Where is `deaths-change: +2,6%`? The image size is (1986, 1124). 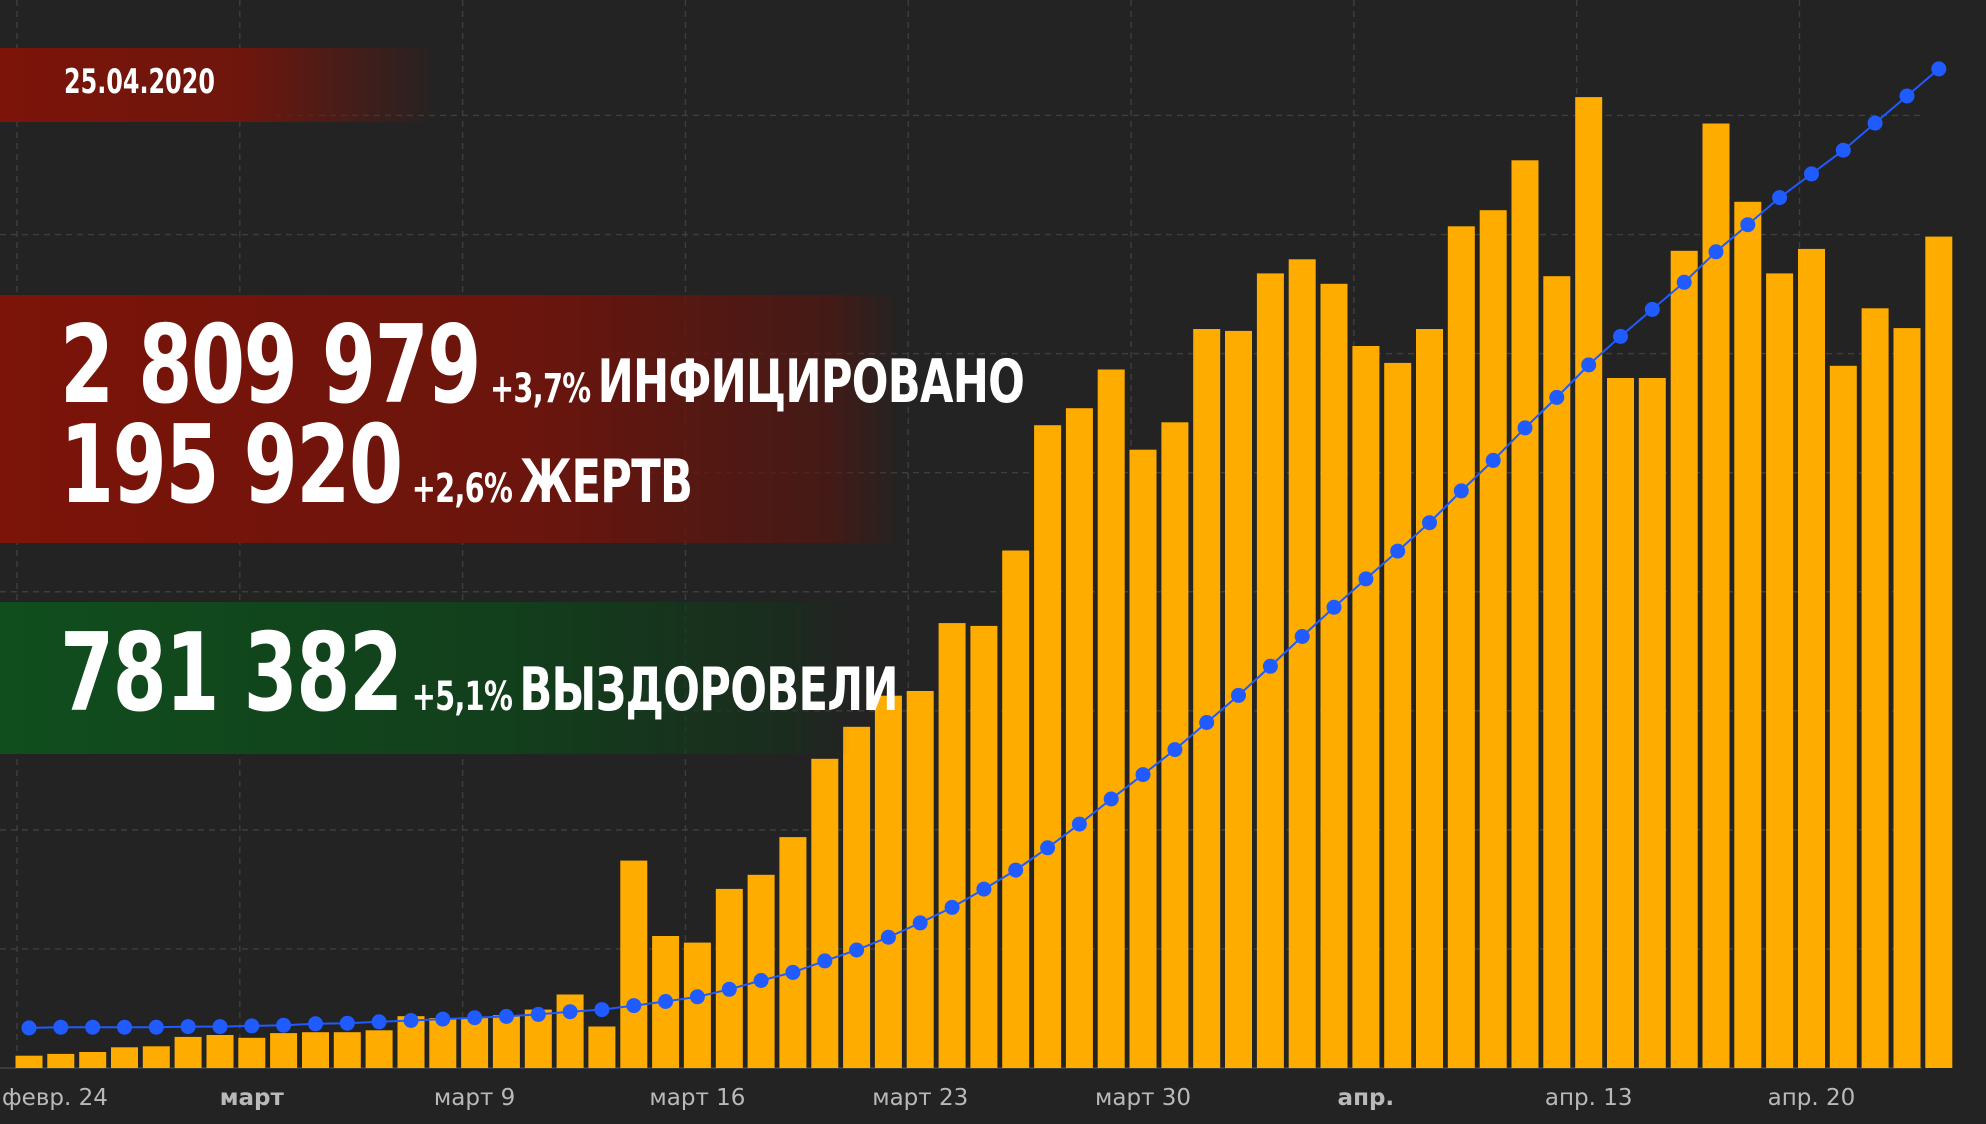 deaths-change: +2,6% is located at coordinates (462, 489).